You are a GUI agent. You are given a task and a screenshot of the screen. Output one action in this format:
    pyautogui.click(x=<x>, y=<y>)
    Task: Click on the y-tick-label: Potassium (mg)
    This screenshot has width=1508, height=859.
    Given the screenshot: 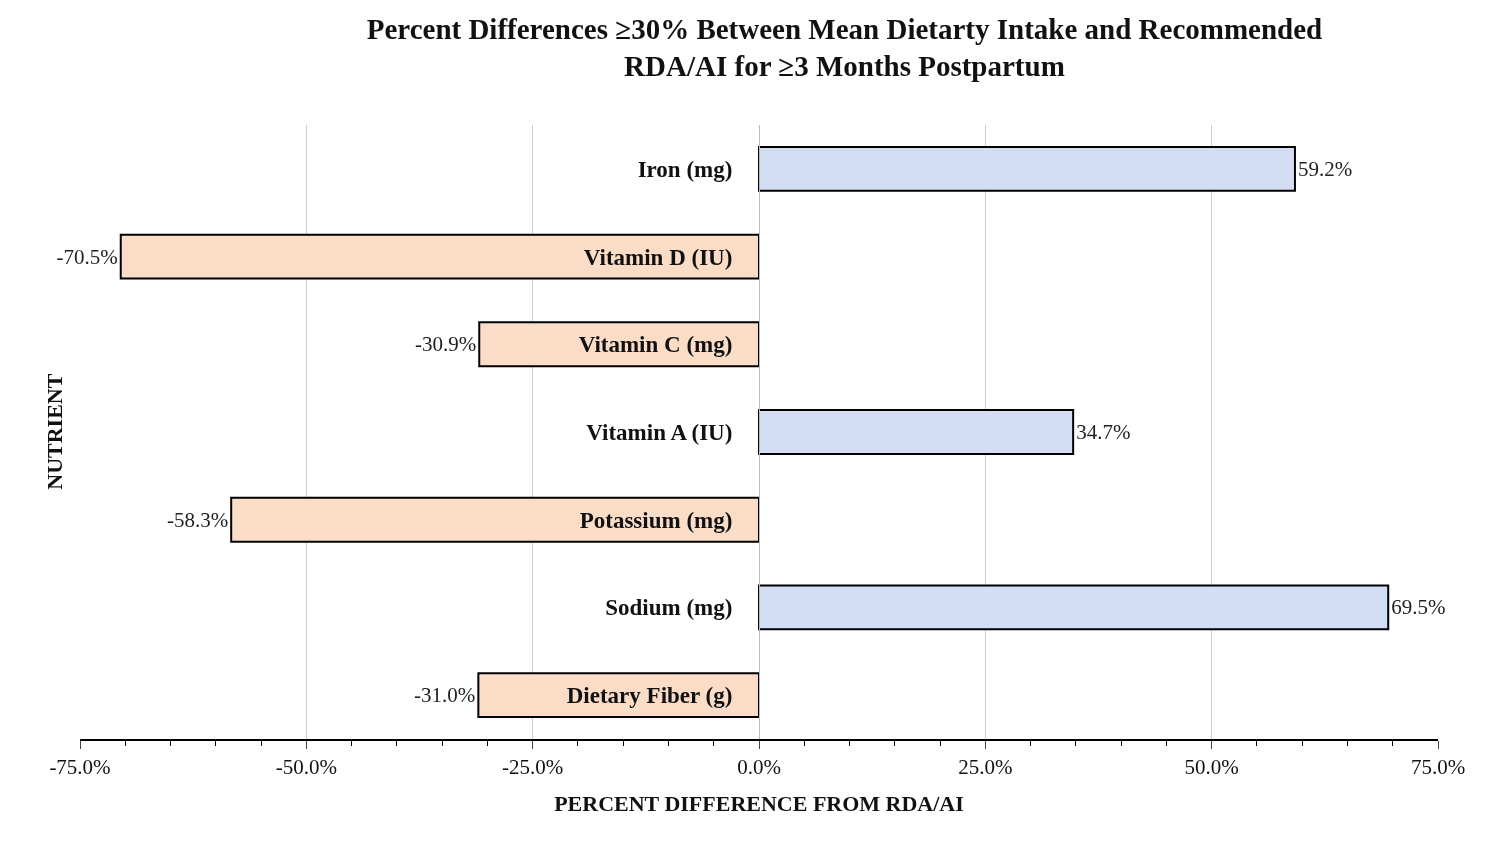 What is the action you would take?
    pyautogui.click(x=656, y=520)
    